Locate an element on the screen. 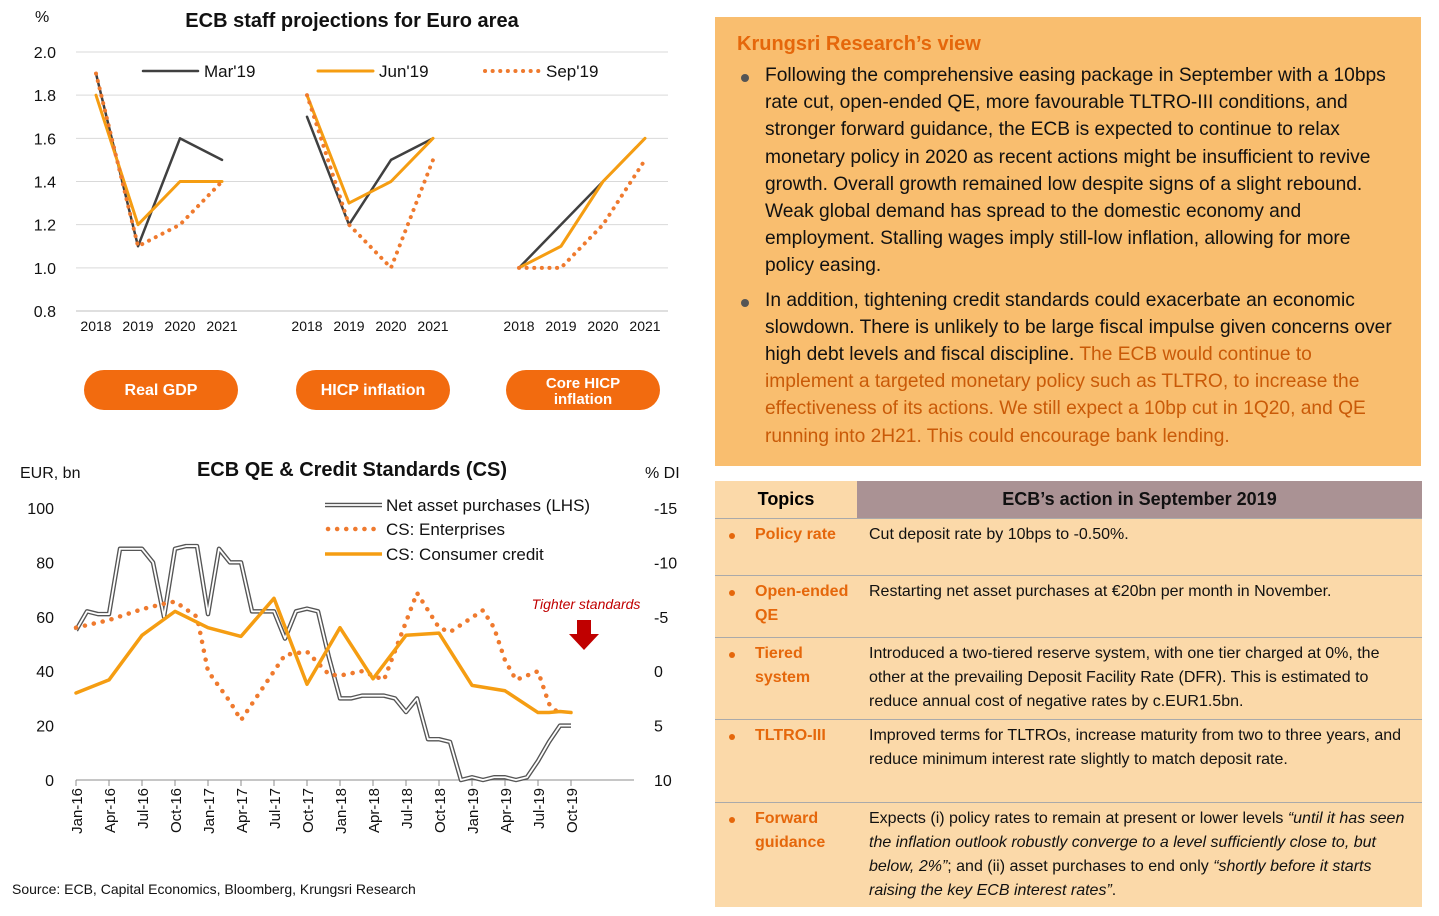  x-tick-label: Jul-16 is located at coordinates (143, 808).